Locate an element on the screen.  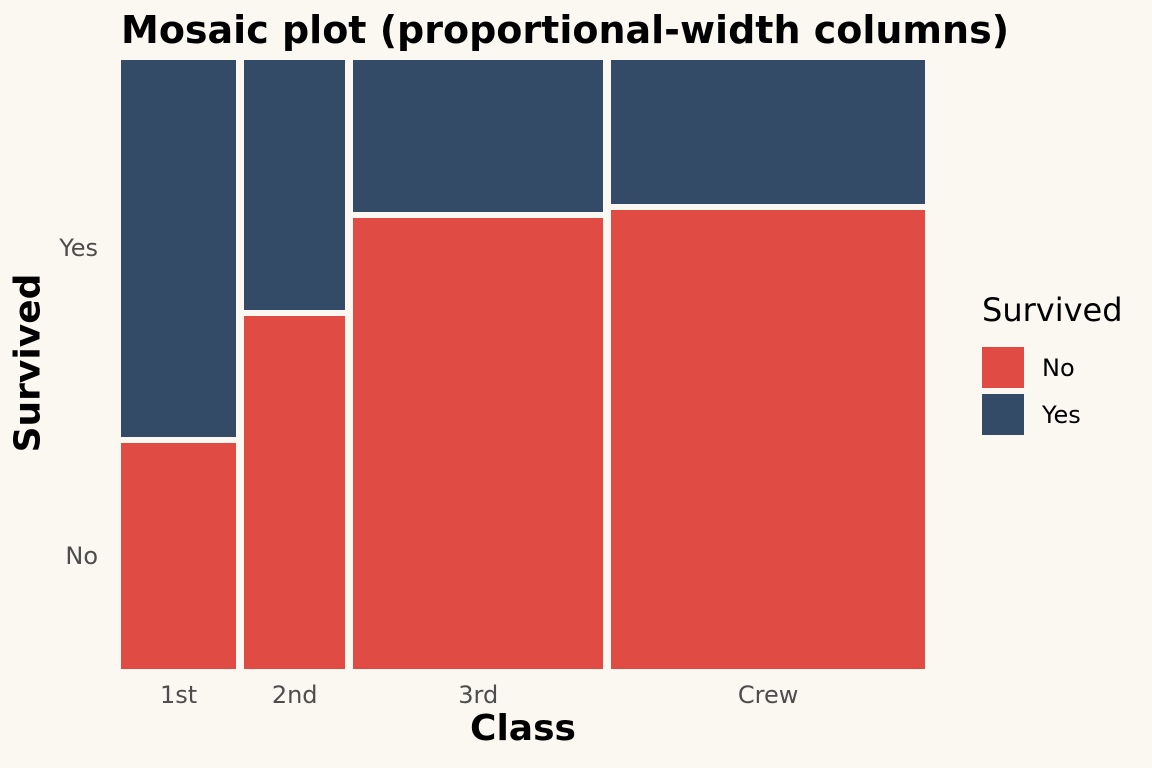
y-tick-no: No is located at coordinates (81, 555).